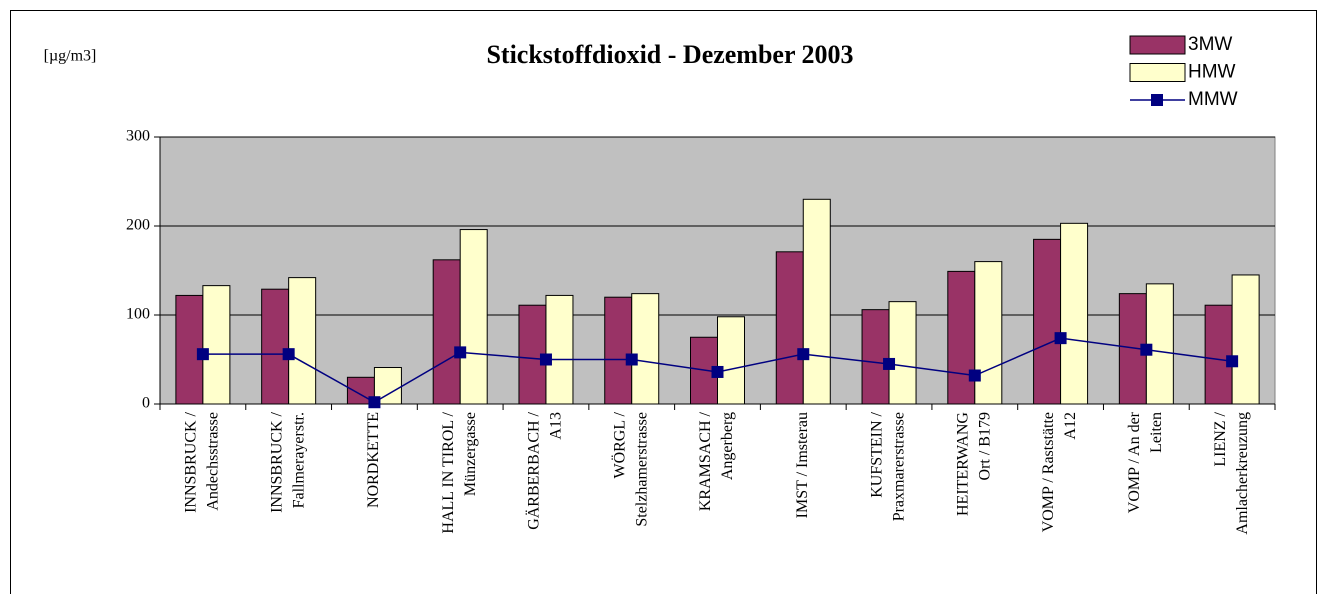 This screenshot has height=594, width=1318. What do you see at coordinates (534, 470) in the screenshot?
I see `x-tick-label: GÄRBERBACH /` at bounding box center [534, 470].